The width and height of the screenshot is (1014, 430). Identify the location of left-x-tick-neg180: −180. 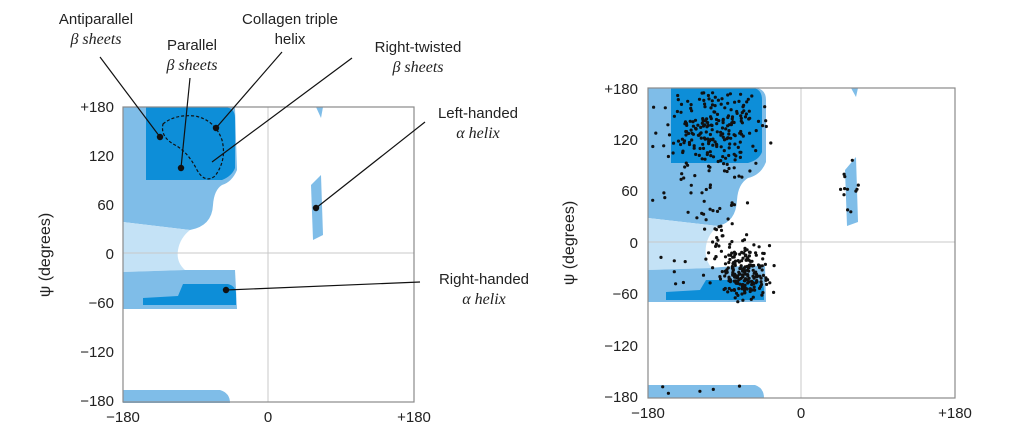
(123, 417).